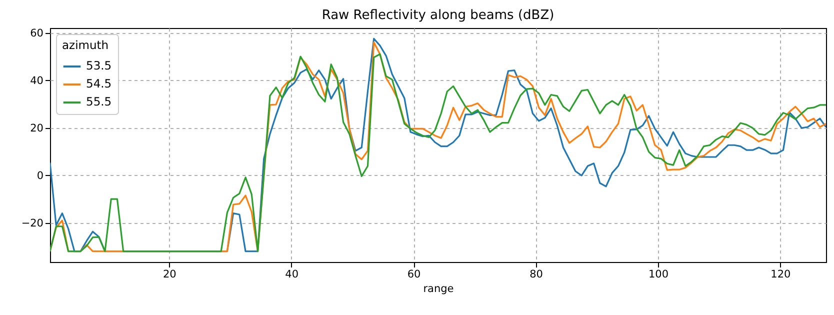  What do you see at coordinates (85, 45) in the screenshot?
I see `legend-title: azimuth` at bounding box center [85, 45].